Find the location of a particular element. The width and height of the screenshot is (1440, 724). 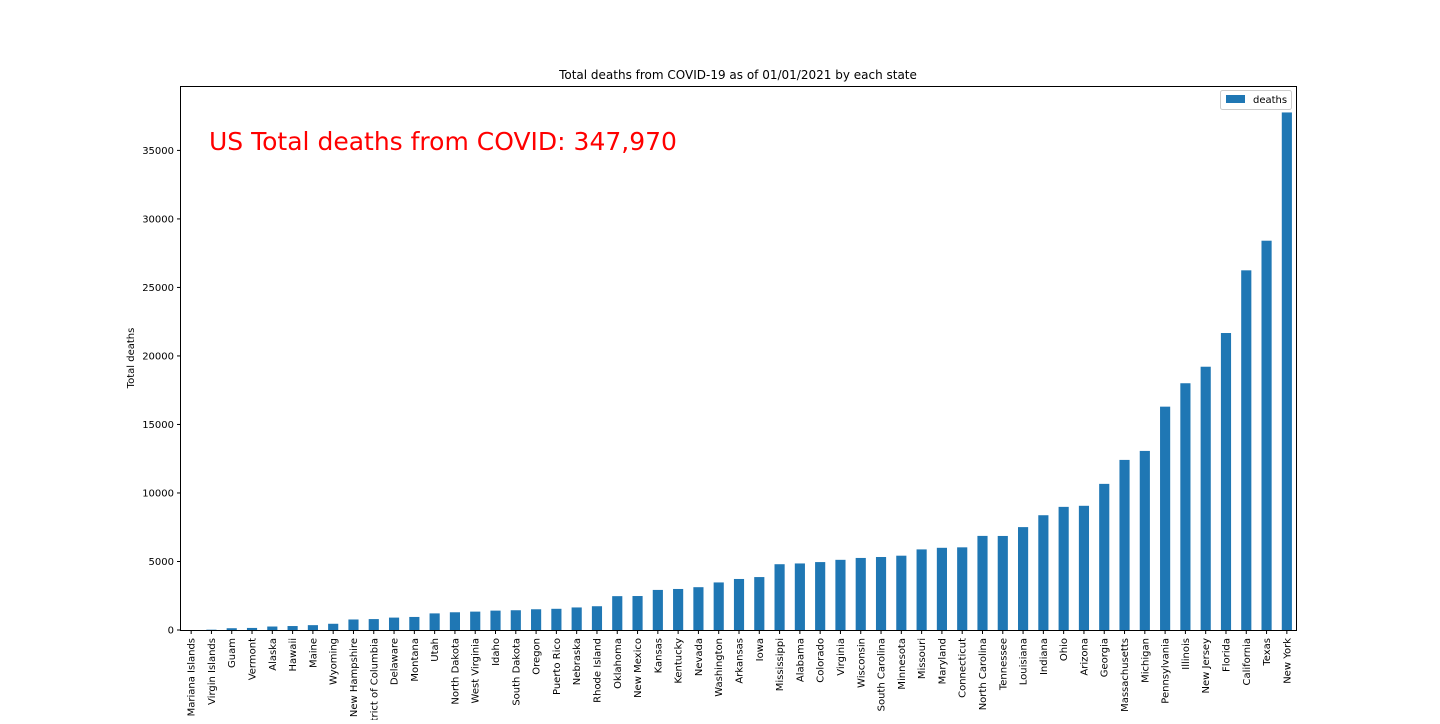

bar-massachusetts is located at coordinates (1124, 545).